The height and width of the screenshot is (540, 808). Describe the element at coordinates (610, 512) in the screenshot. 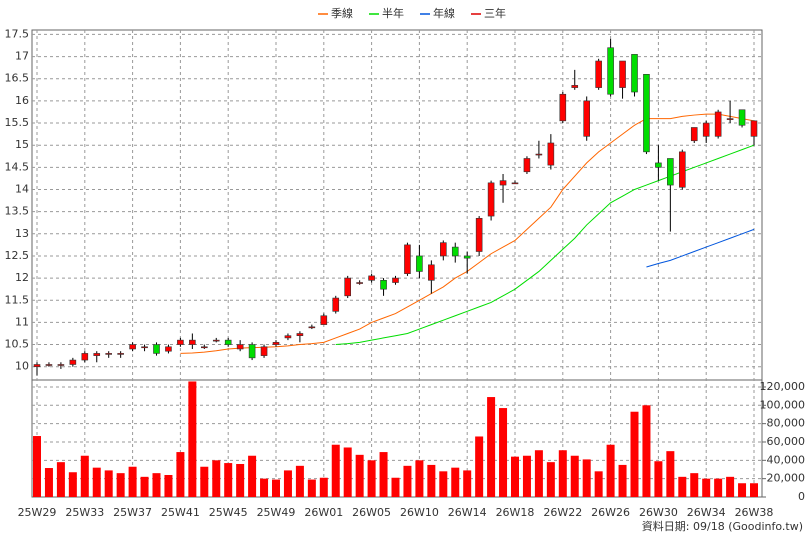

I see `x-tick-label: 26W26` at that location.